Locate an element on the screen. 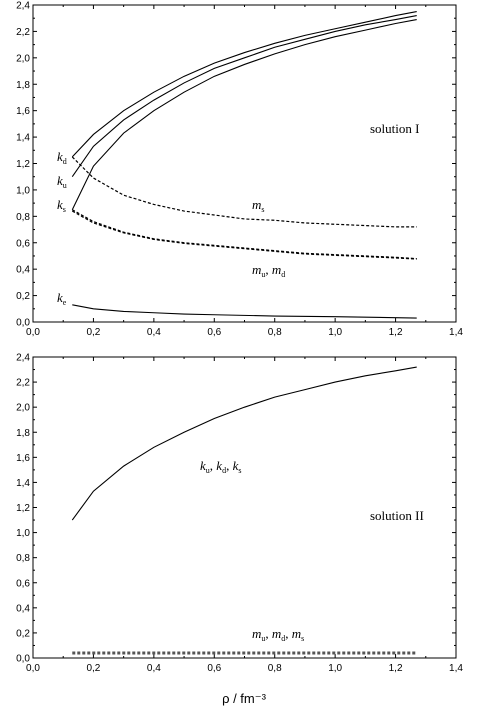  label-m-u-m-d: mu, md is located at coordinates (268, 270).